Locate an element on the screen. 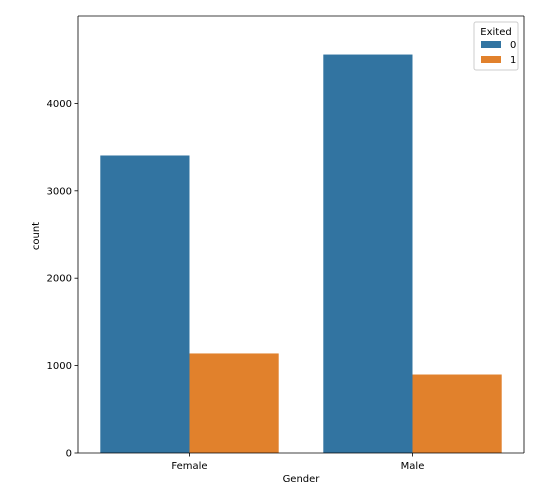  legend-title: Exited is located at coordinates (495, 32).